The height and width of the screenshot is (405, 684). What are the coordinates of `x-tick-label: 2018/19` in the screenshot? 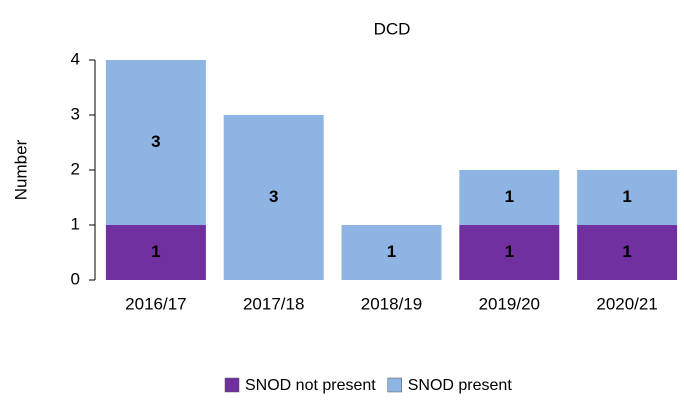 It's located at (391, 303).